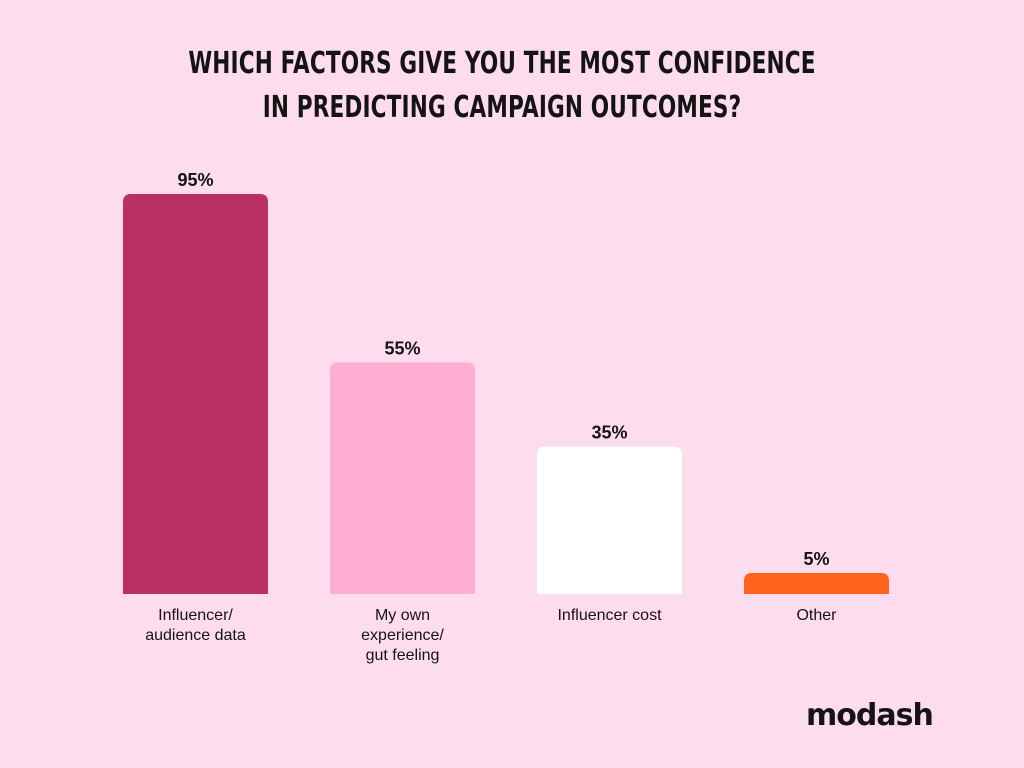 The height and width of the screenshot is (768, 1024). What do you see at coordinates (609, 433) in the screenshot?
I see `value-label-influencer-cost: 35%` at bounding box center [609, 433].